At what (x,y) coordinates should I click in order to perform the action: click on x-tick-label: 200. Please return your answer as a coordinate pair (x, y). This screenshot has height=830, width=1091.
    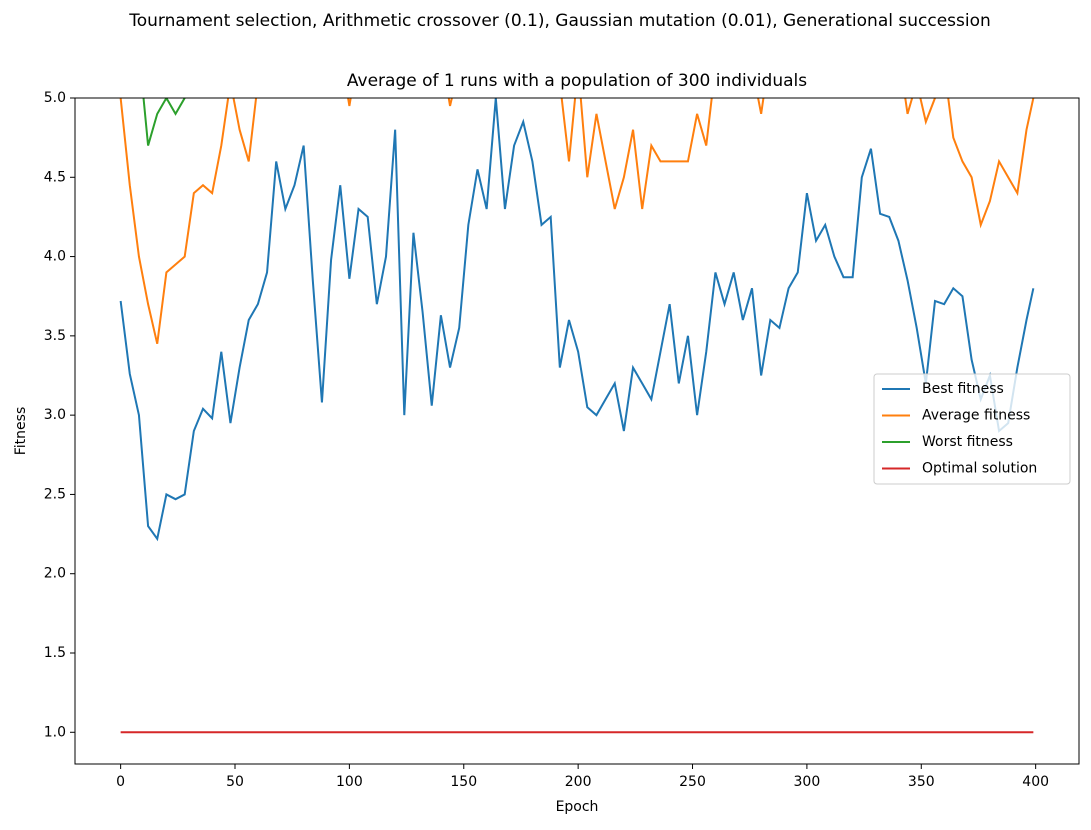
    Looking at the image, I should click on (578, 782).